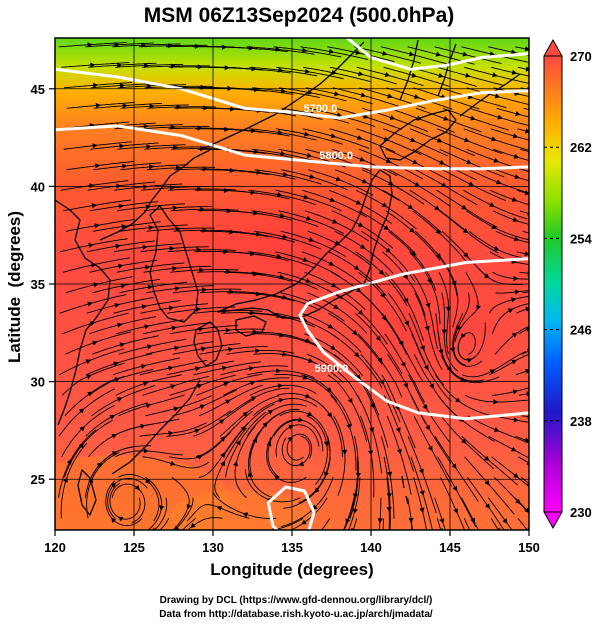 The image size is (599, 625). Describe the element at coordinates (38, 479) in the screenshot. I see `y-tick-label: 25` at that location.